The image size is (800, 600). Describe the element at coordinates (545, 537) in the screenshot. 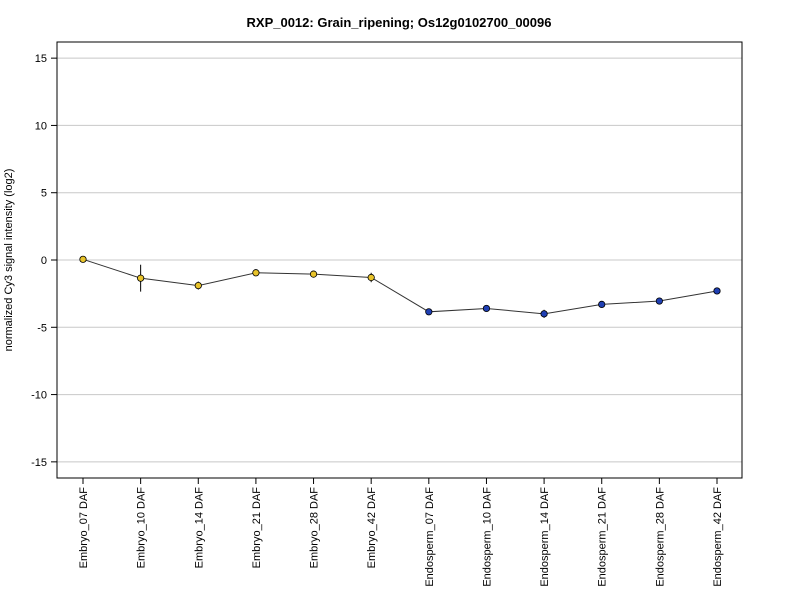

I see `x-tick-label: Endosperm_14 DAF` at that location.